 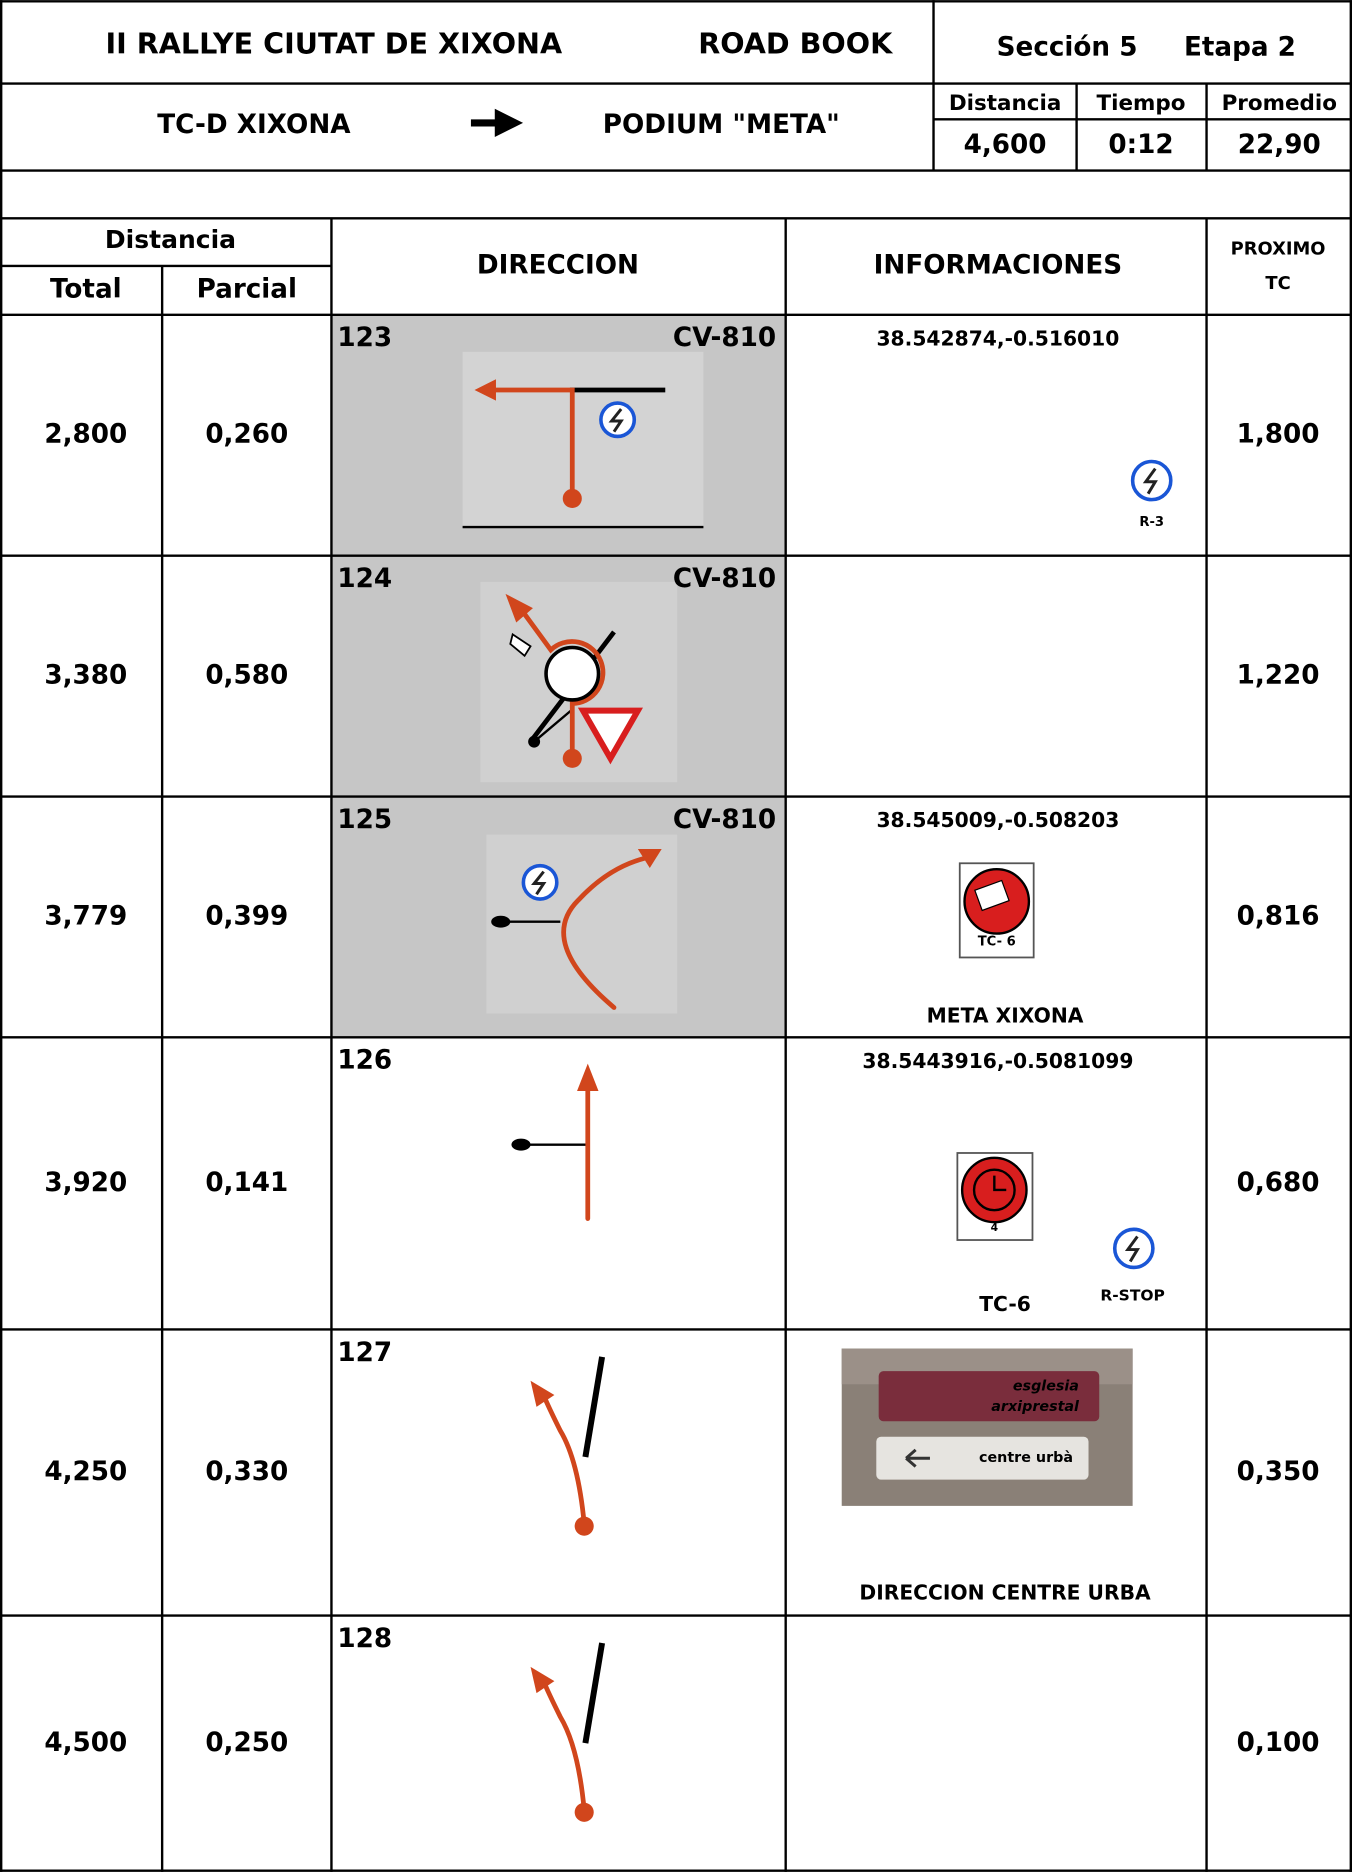 I want to click on title: II RALLYE CIUTAT DE XIXONA, so click(x=334, y=43).